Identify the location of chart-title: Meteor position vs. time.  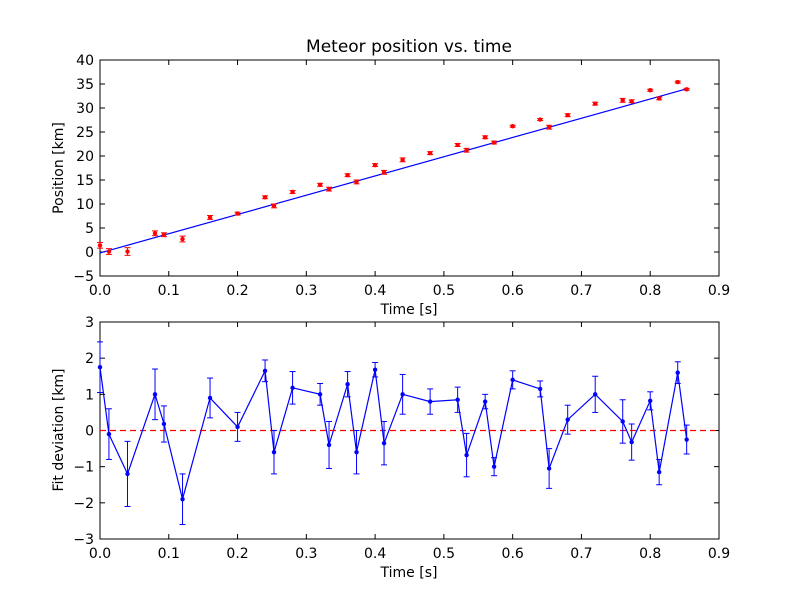
(409, 47).